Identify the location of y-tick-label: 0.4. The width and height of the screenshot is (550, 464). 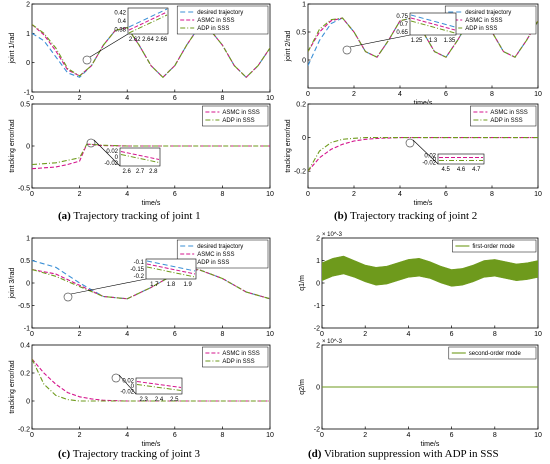
(25, 346).